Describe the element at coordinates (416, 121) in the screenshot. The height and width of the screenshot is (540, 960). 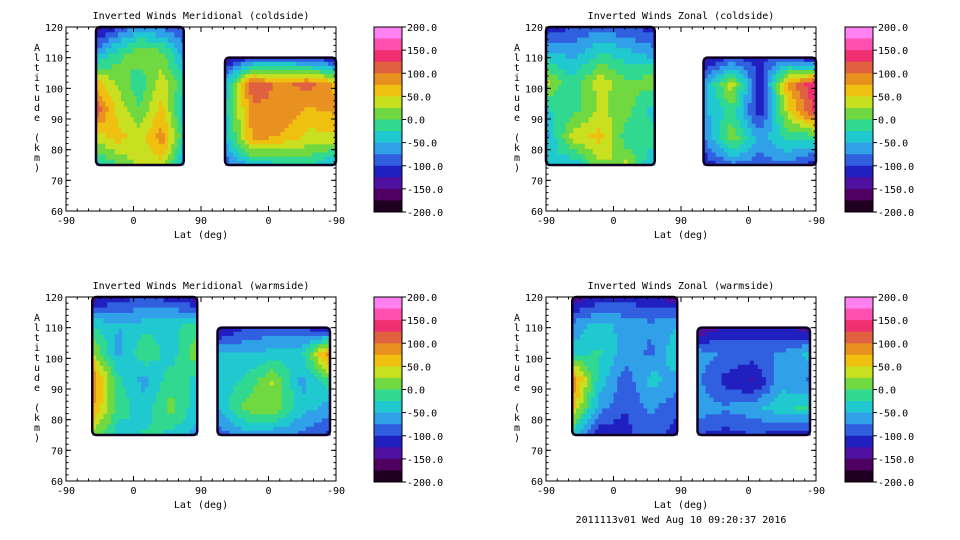
I see `colorbar-label: 0.0` at that location.